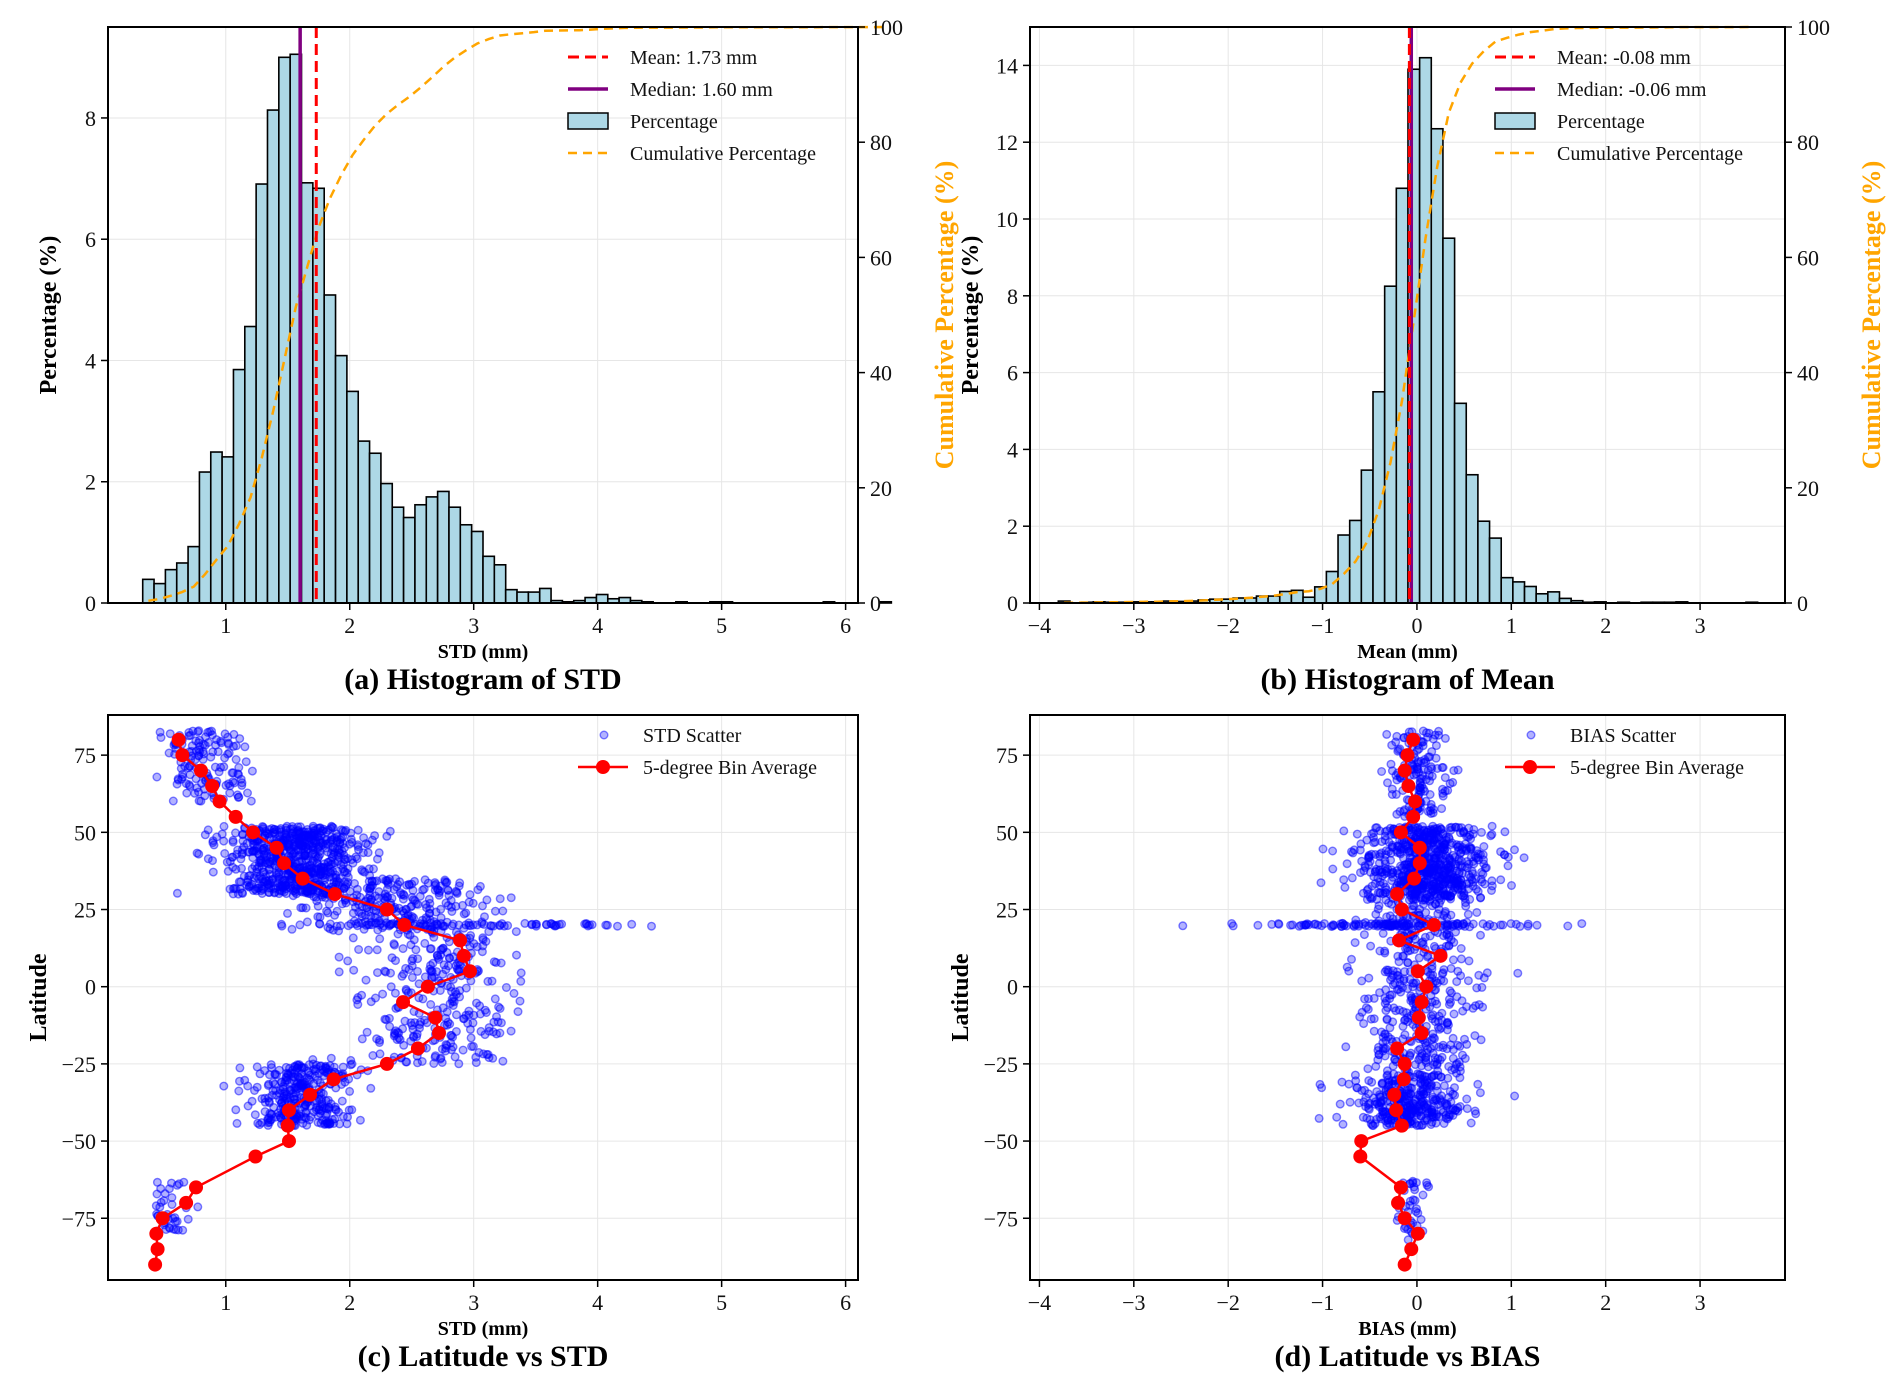 Image resolution: width=1892 pixels, height=1385 pixels. What do you see at coordinates (85, 755) in the screenshot?
I see `y-tick-label: 75` at bounding box center [85, 755].